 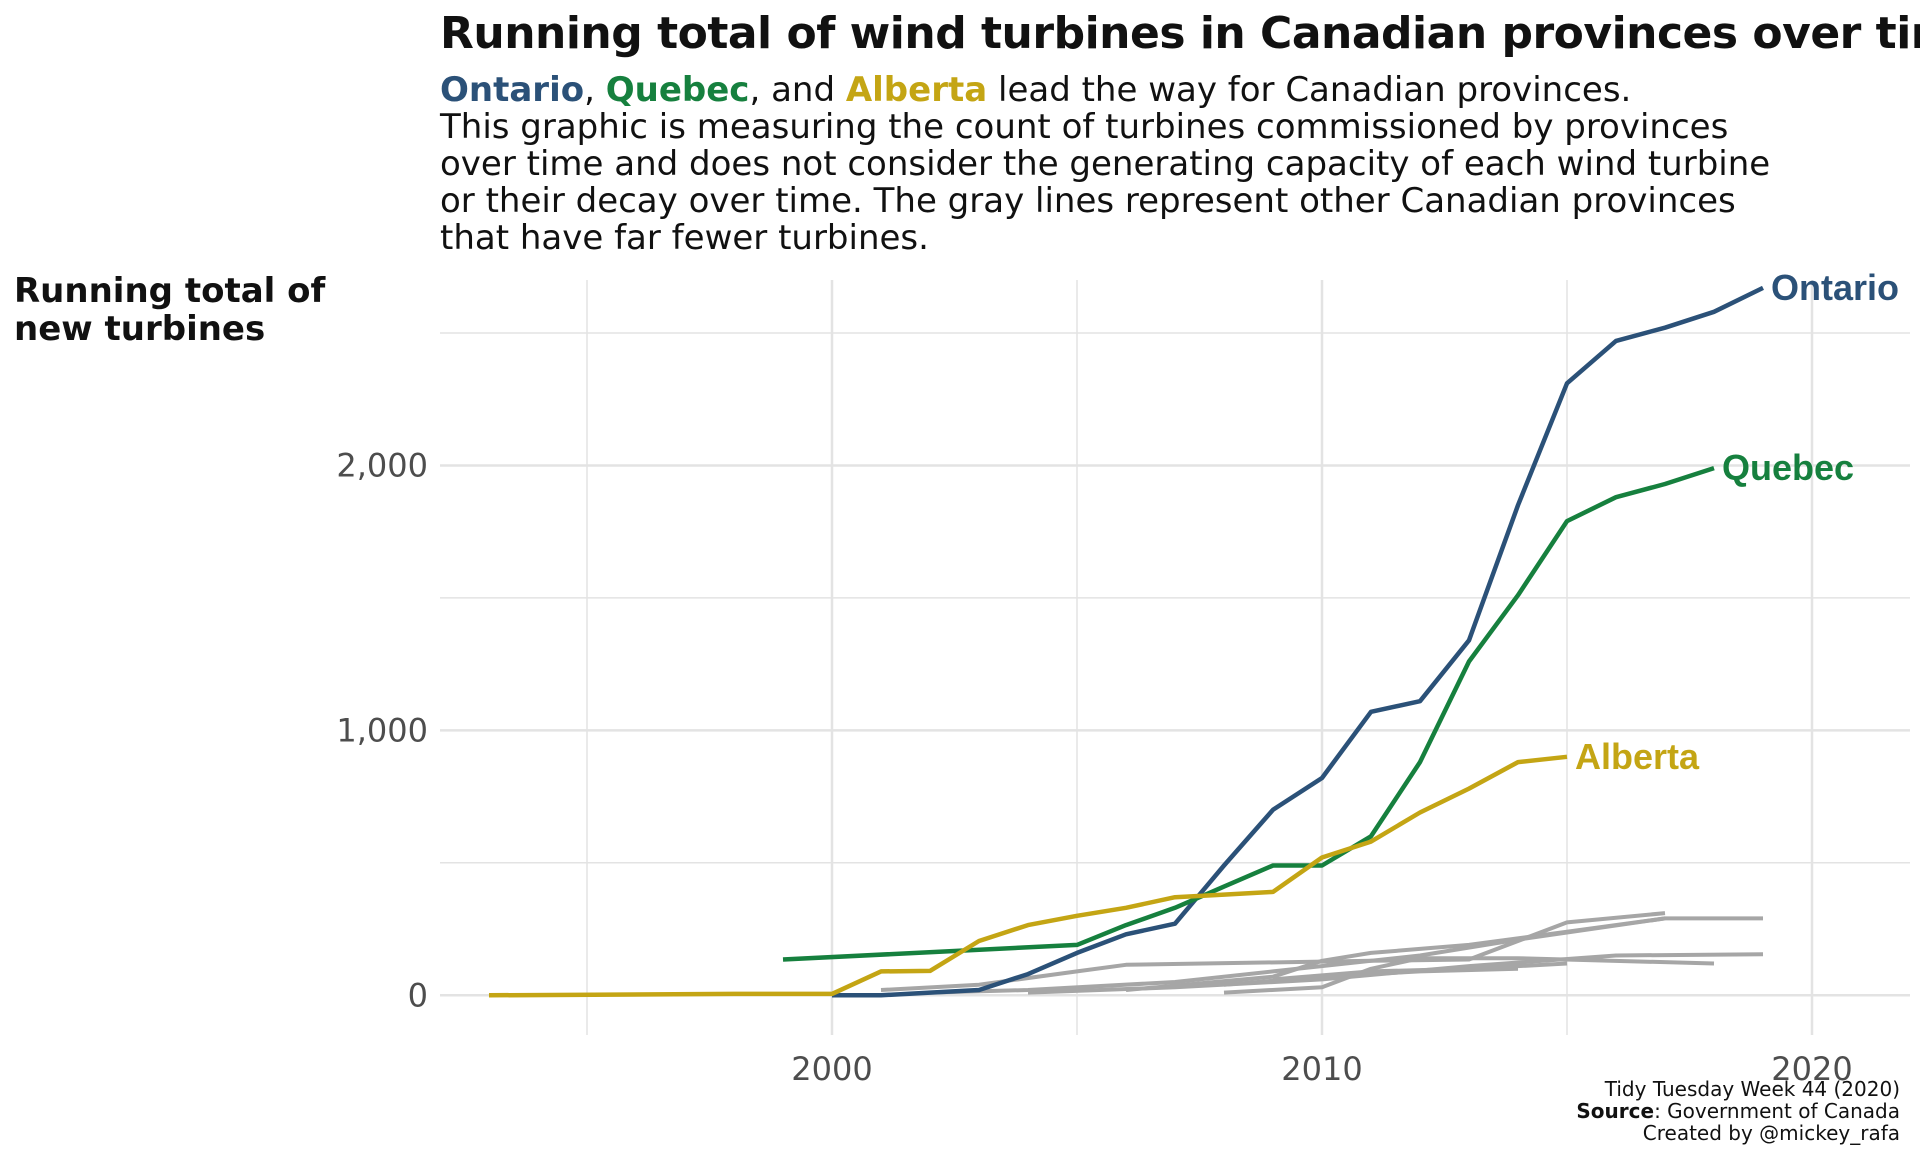 I want to click on subtitle-highlight-ontario: Ontario, so click(x=512, y=90).